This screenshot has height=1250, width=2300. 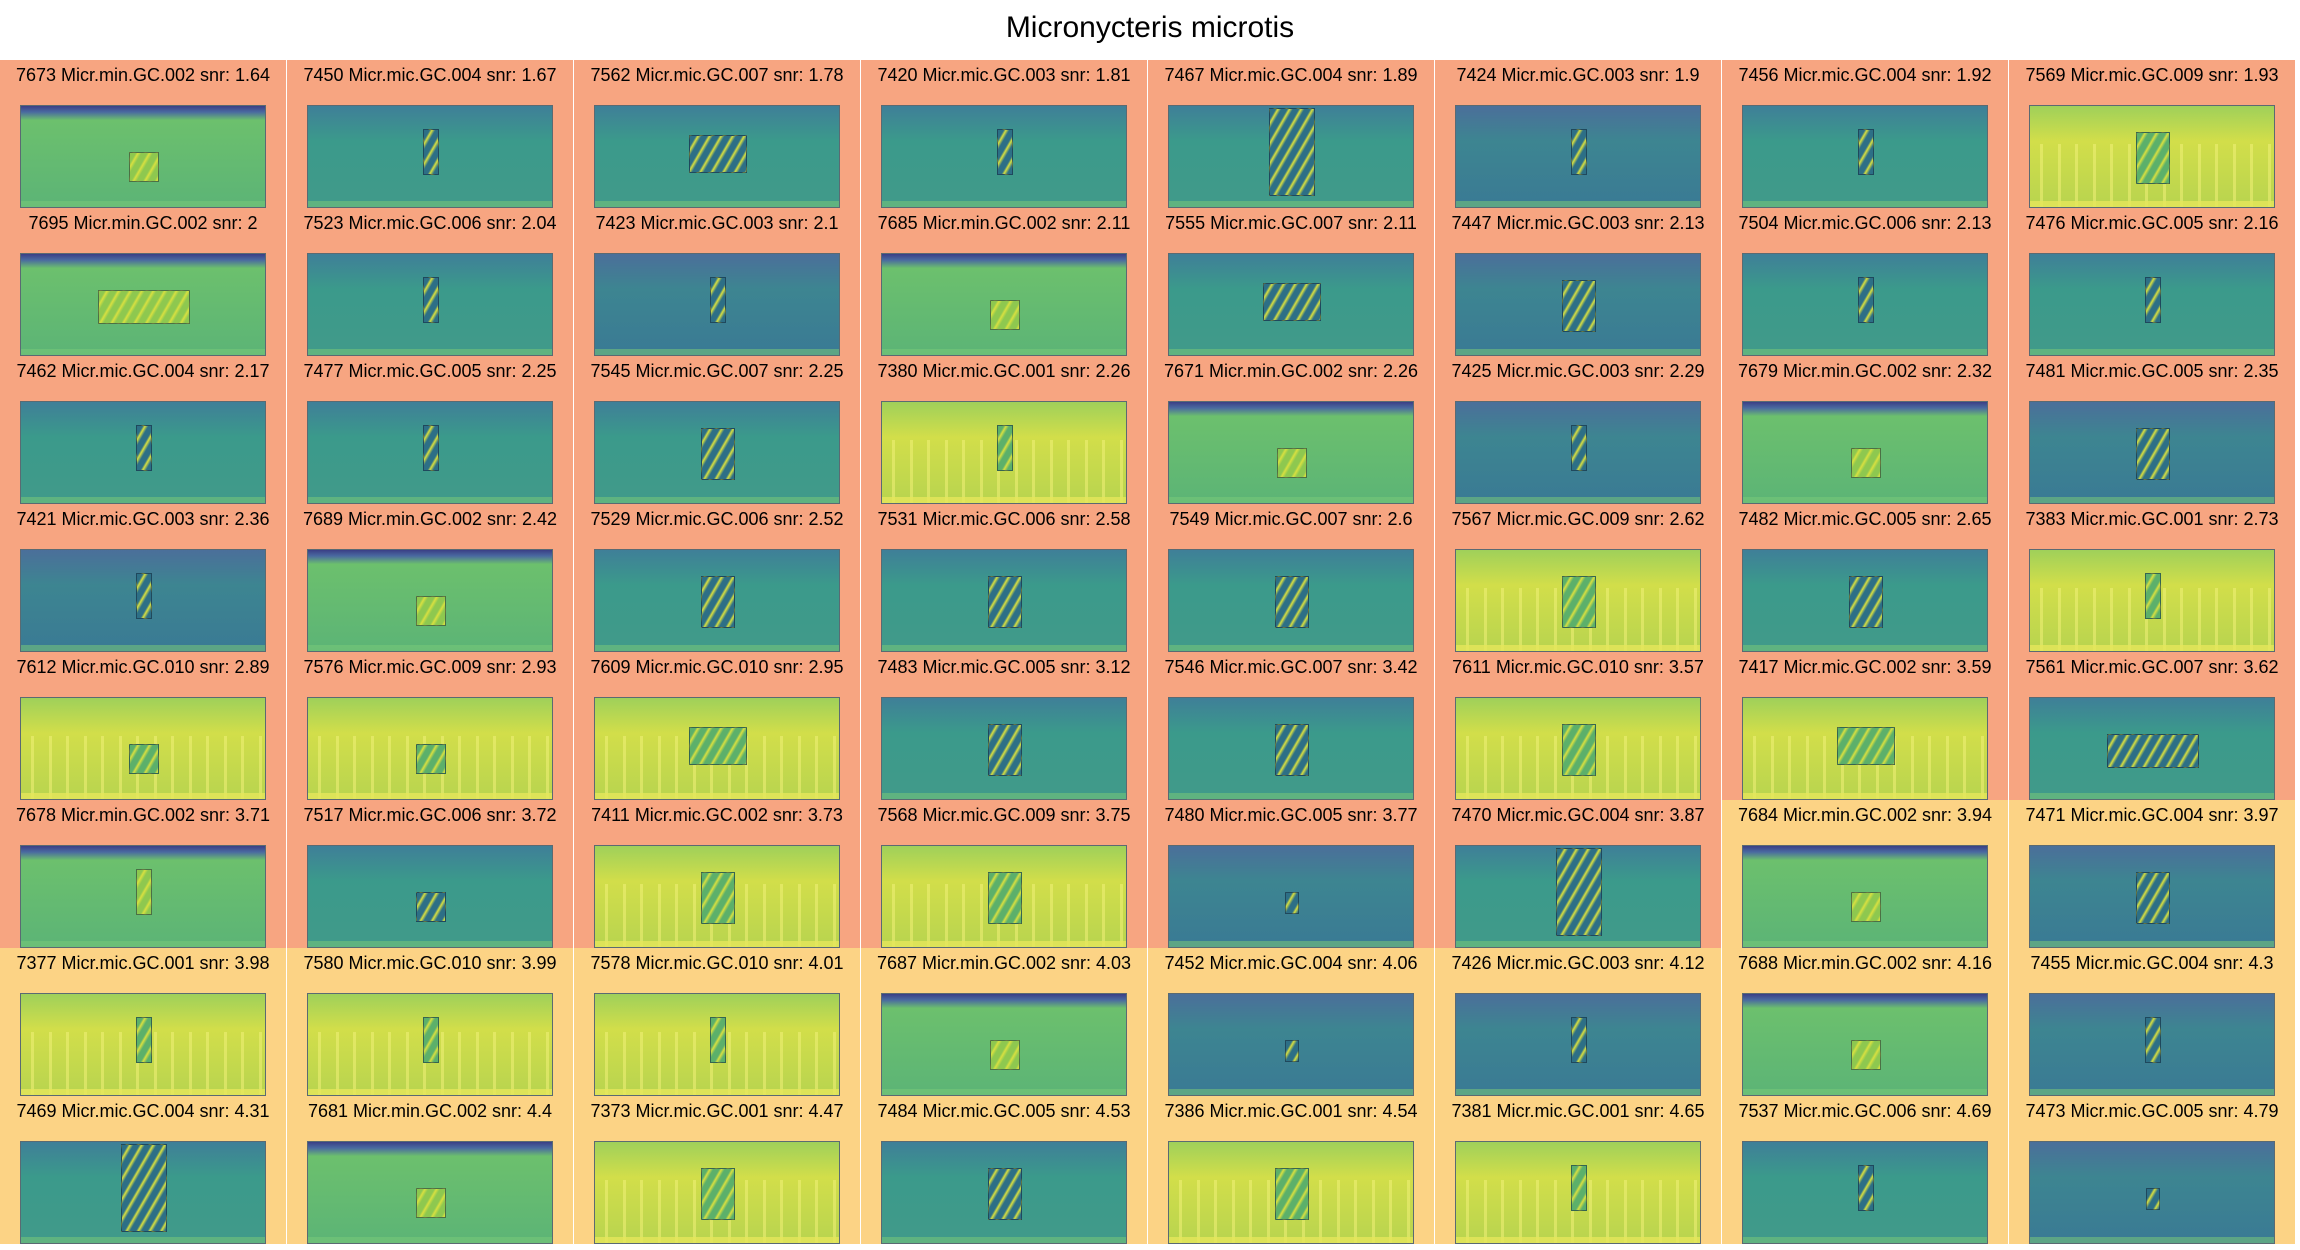 What do you see at coordinates (1578, 726) in the screenshot?
I see `spectrogram-panel: 7611 Micr.mic.GC.010 snr: 3.57` at bounding box center [1578, 726].